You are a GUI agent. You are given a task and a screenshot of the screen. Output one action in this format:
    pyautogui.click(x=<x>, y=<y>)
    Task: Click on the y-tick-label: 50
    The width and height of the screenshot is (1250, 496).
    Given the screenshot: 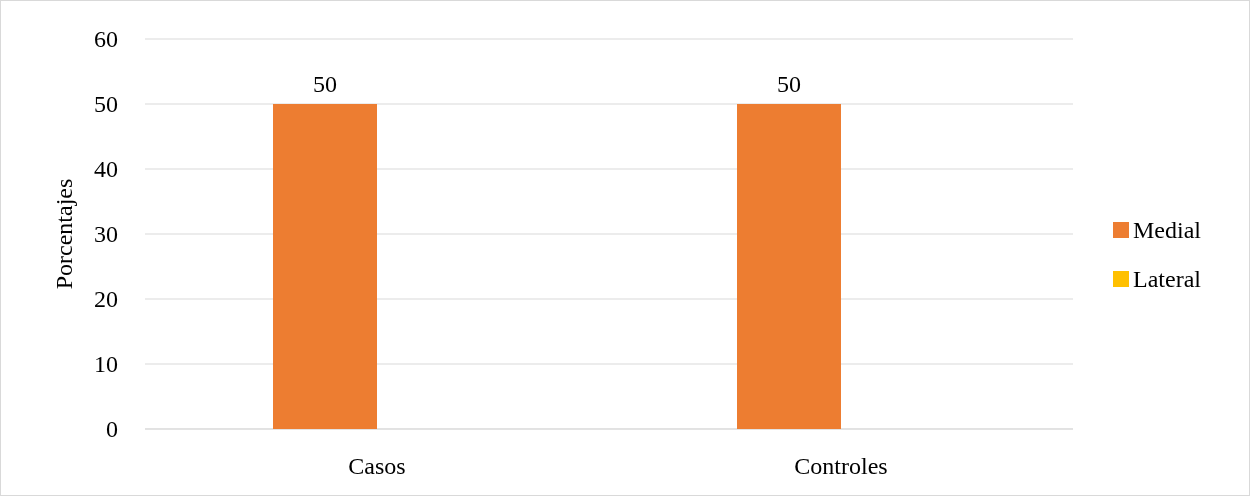 What is the action you would take?
    pyautogui.click(x=106, y=104)
    